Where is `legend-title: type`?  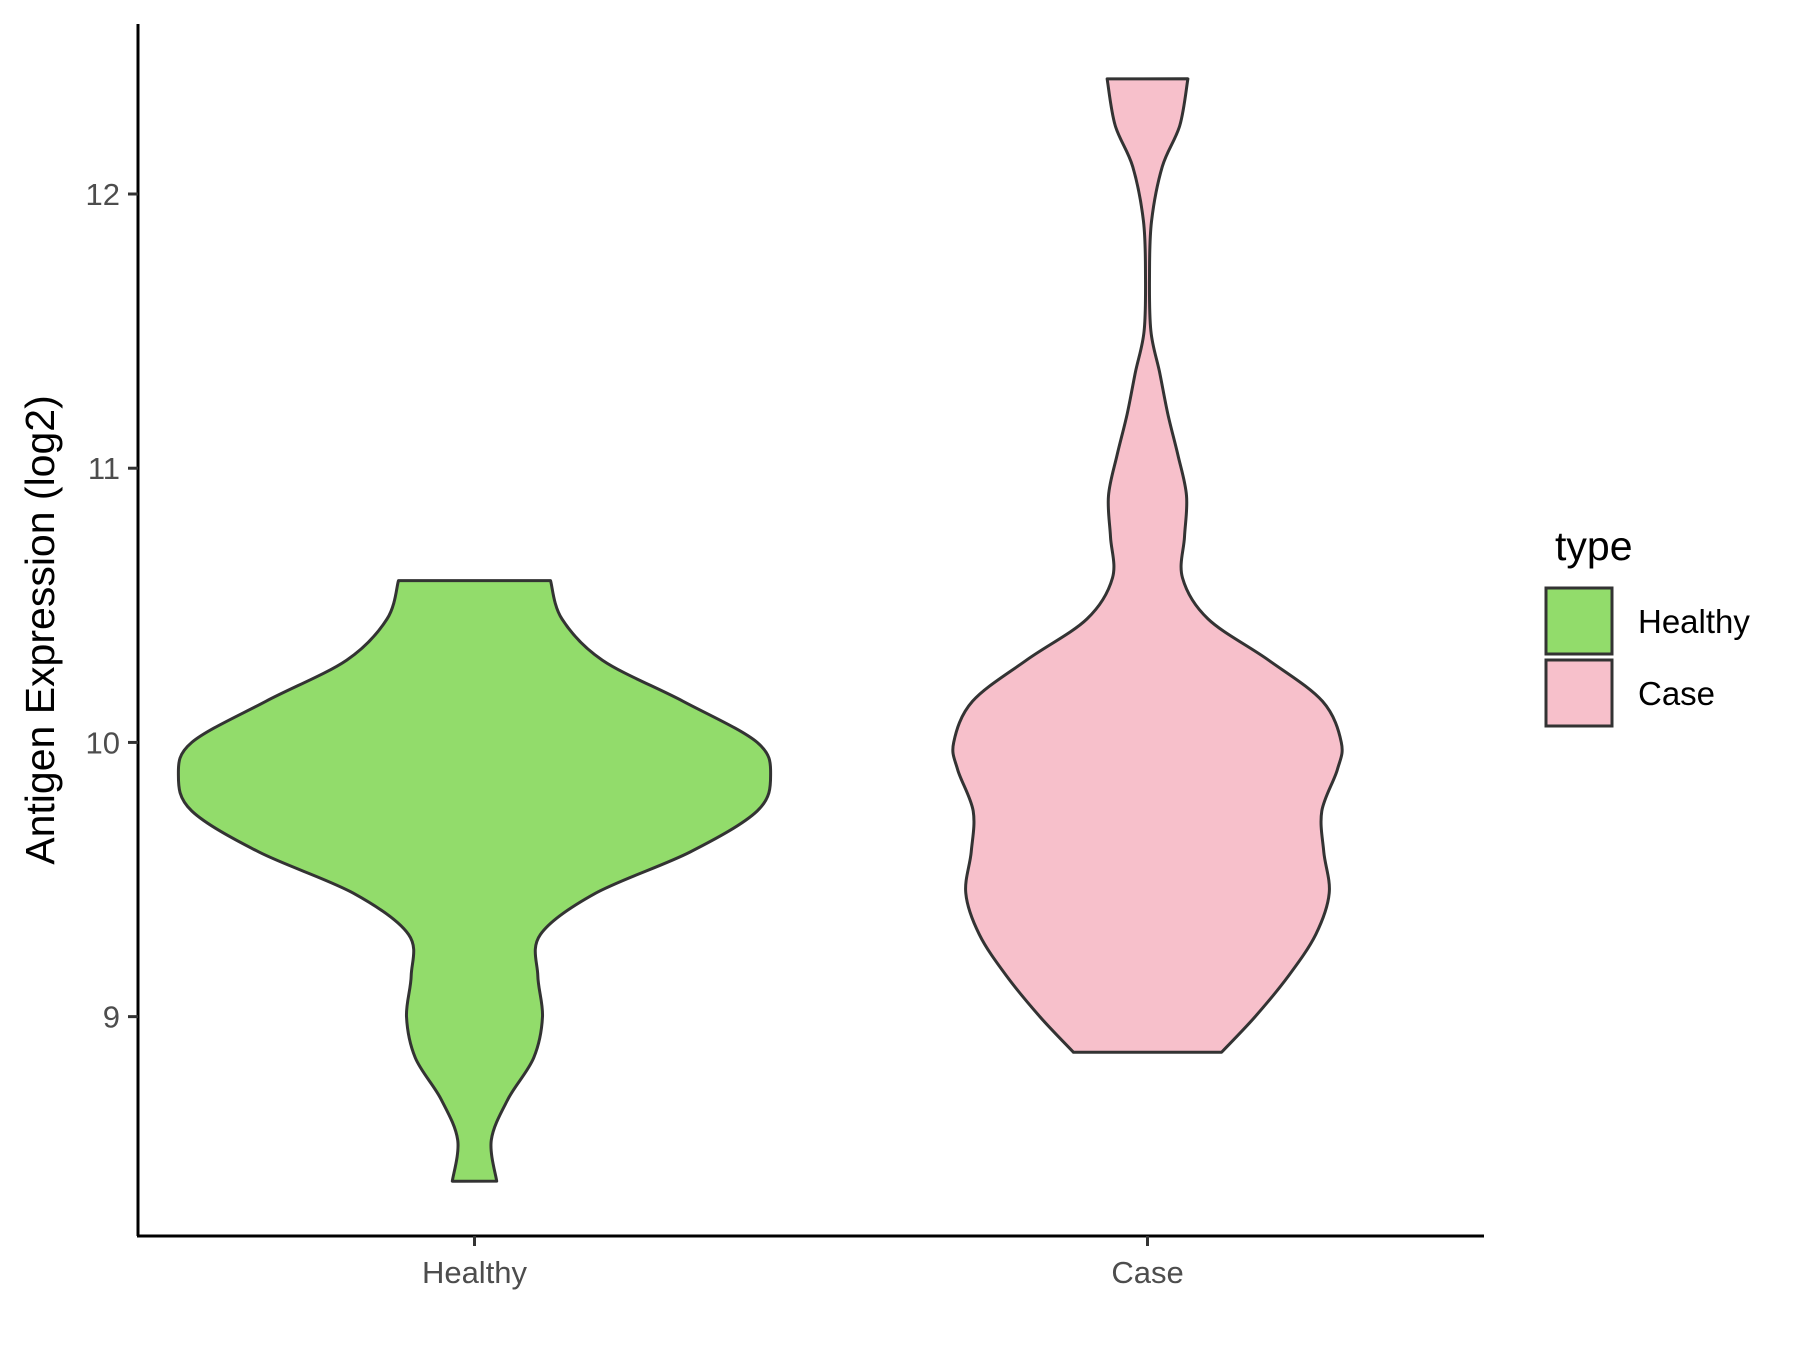 legend-title: type is located at coordinates (1594, 546).